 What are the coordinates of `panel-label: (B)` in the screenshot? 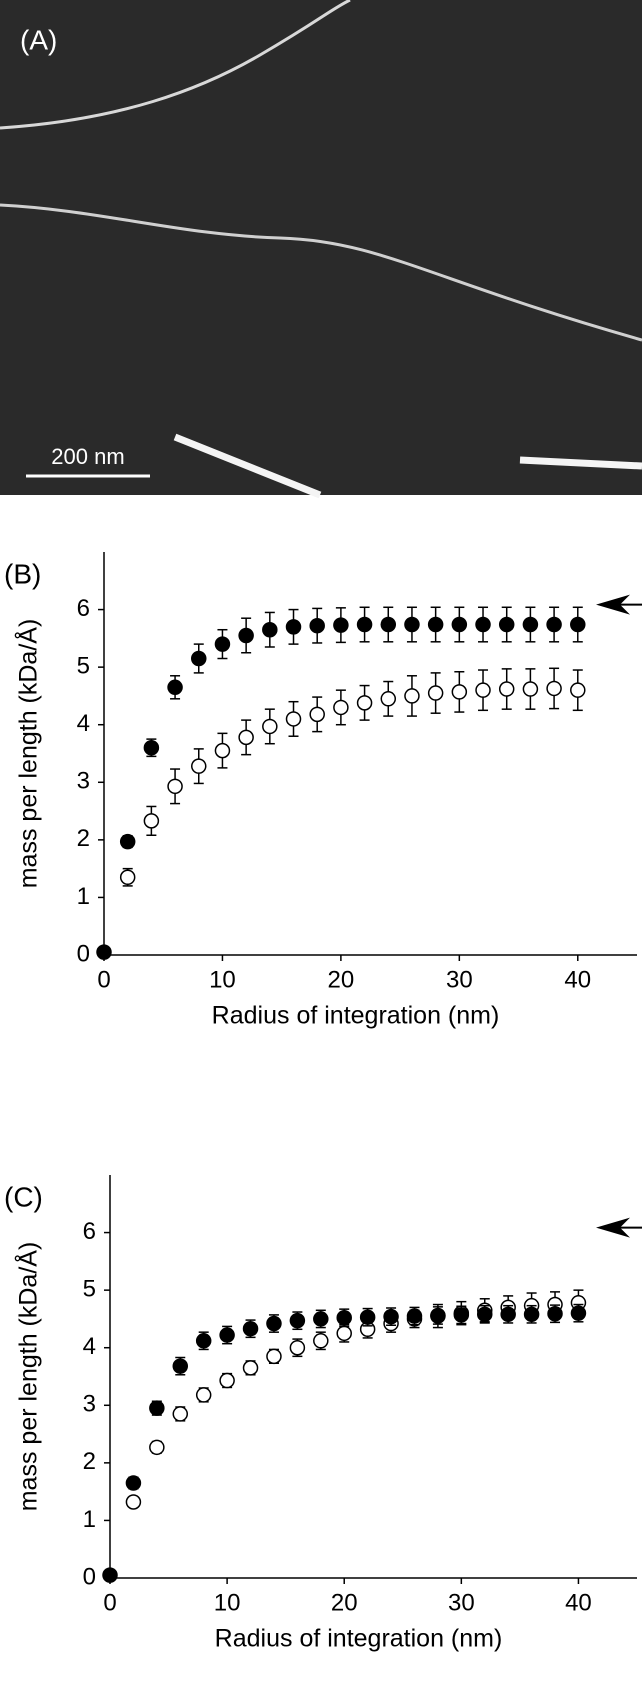 It's located at (22, 573).